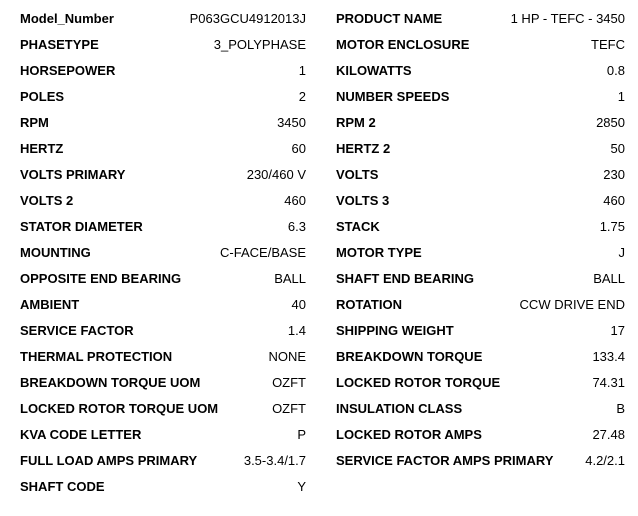 This screenshot has width=638, height=516. I want to click on spec-label: ROTATION, so click(369, 304).